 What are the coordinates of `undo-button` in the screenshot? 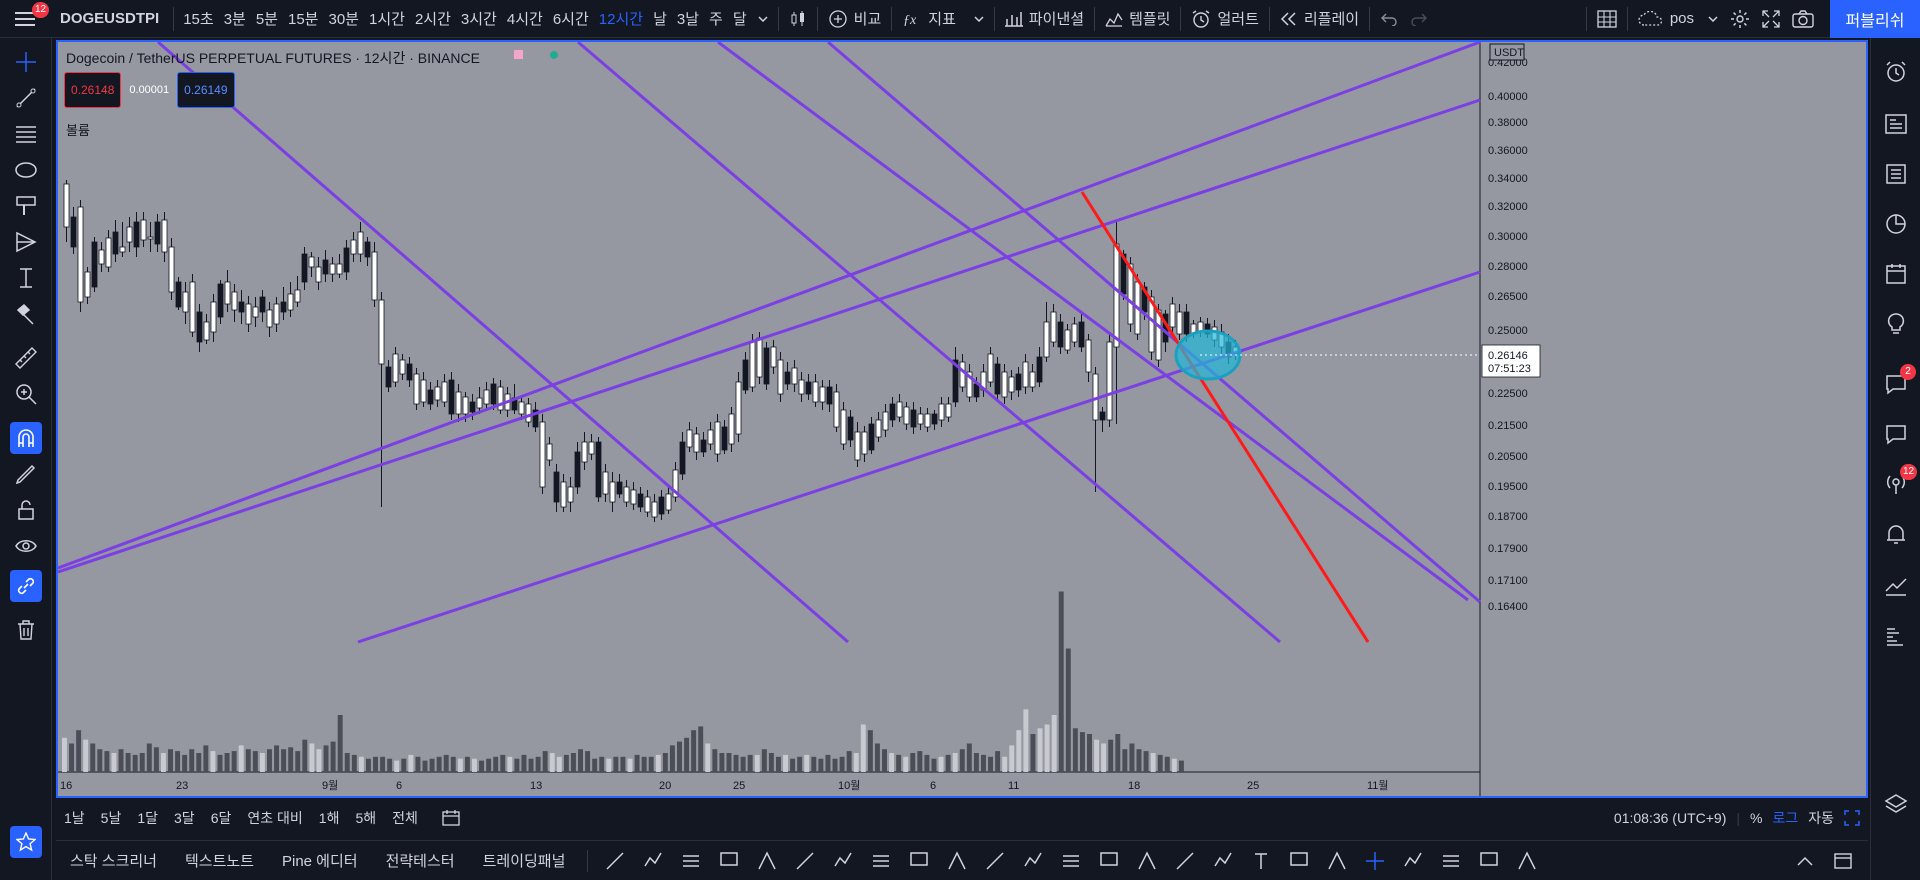 It's located at (1389, 19).